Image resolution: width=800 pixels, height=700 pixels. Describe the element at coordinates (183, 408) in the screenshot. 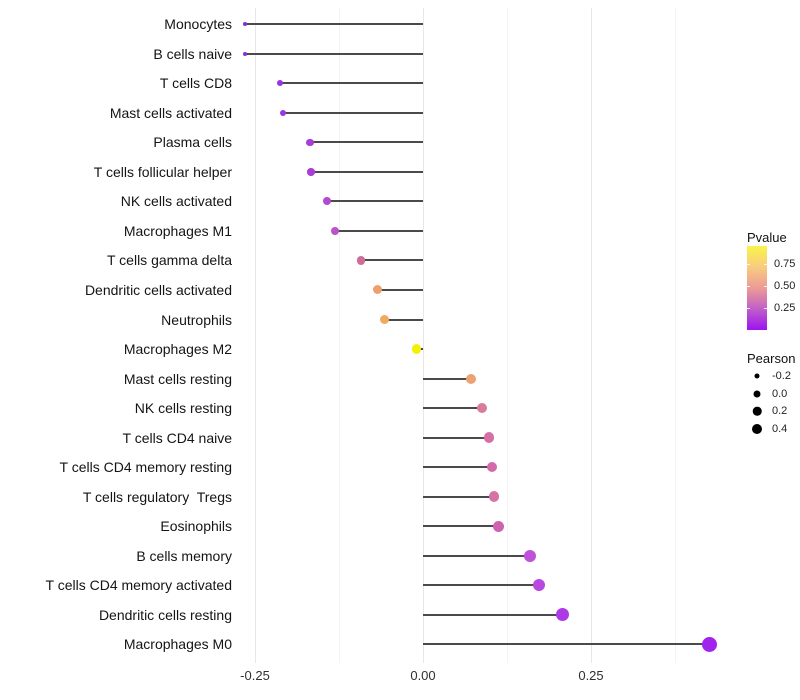

I see `y-axis-label: NK cells resting` at that location.